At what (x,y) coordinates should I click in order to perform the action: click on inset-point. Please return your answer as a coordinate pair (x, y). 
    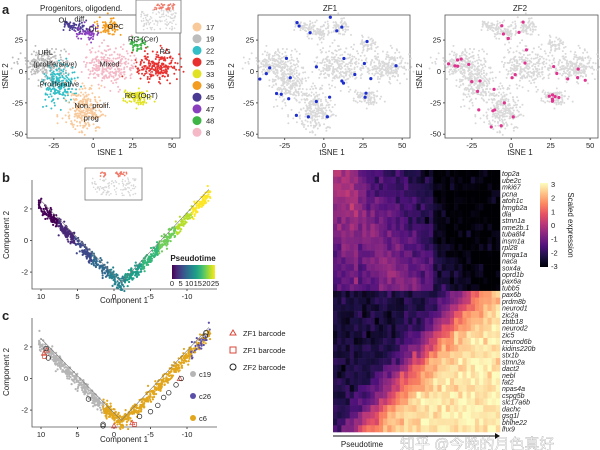
    Looking at the image, I should click on (172, 18).